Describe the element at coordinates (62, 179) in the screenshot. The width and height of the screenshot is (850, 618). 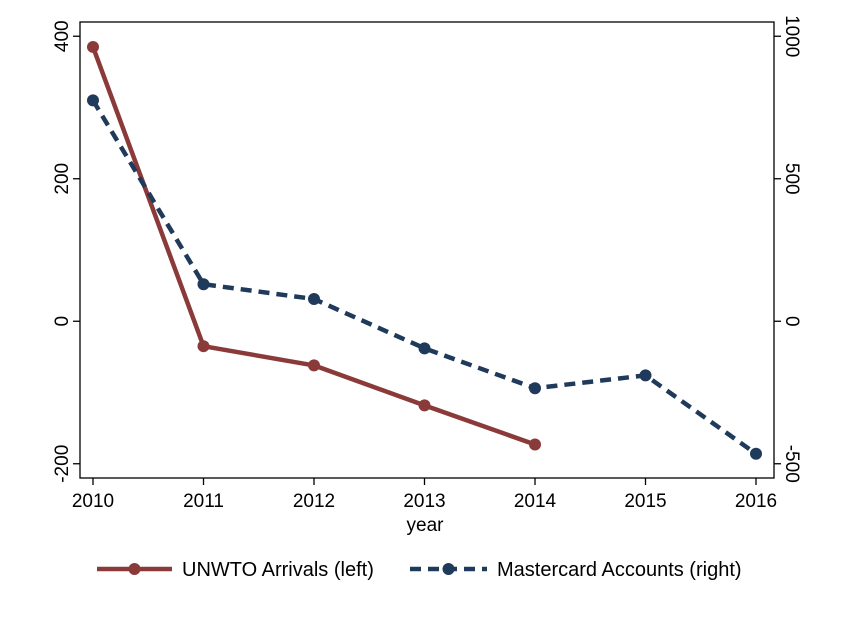
I see `left-tick-label: 200` at that location.